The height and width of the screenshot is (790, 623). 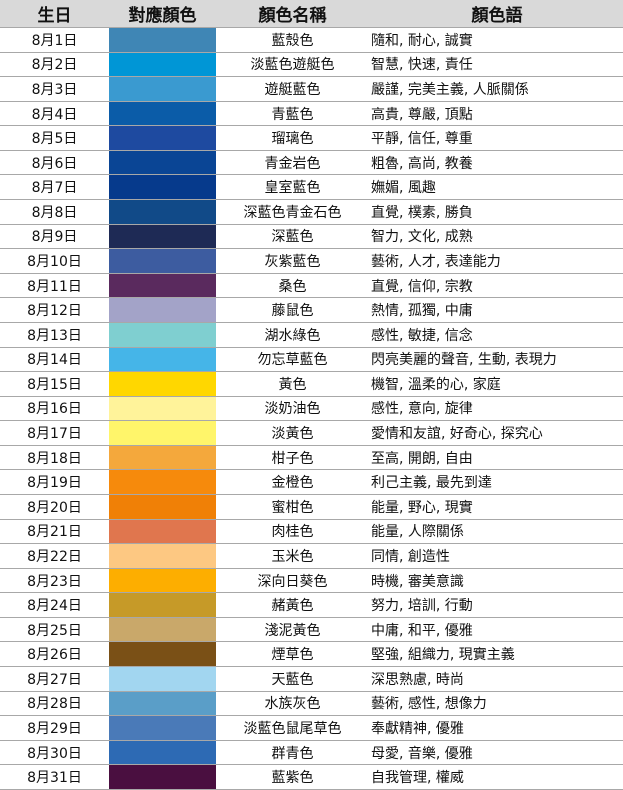 I want to click on birthday-cell: 8月27日, so click(x=54, y=679).